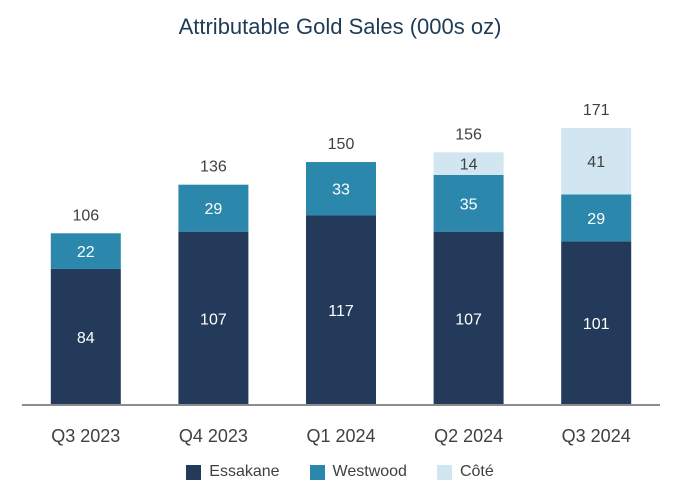 The image size is (680, 500). Describe the element at coordinates (213, 167) in the screenshot. I see `total-label: 136` at that location.